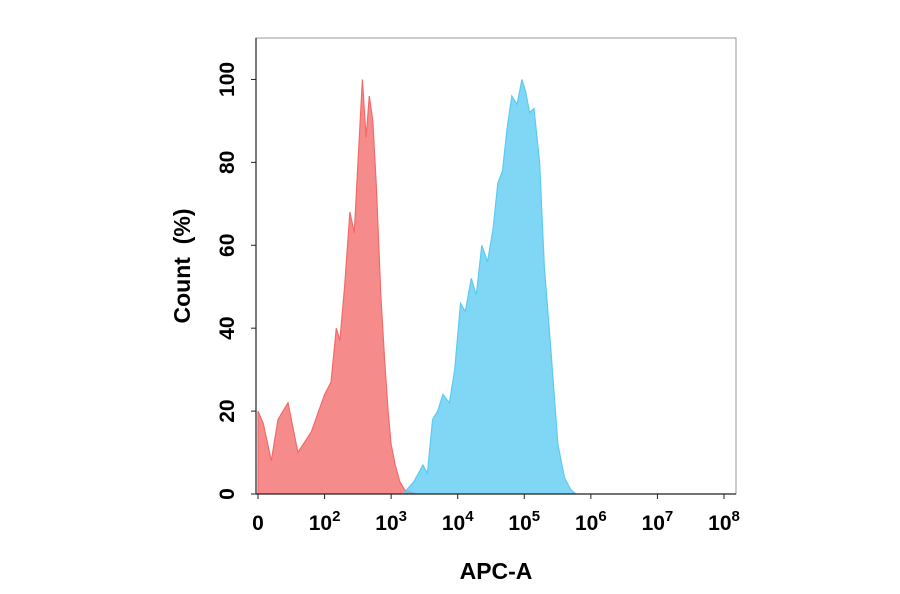  I want to click on x-tick-label: 10⁷, so click(658, 521).